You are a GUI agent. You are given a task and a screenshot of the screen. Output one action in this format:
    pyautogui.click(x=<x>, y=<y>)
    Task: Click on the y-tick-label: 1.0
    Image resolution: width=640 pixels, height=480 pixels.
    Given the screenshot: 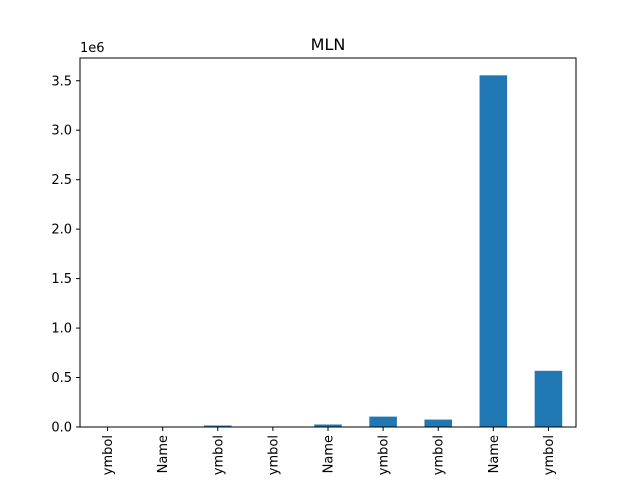 What is the action you would take?
    pyautogui.click(x=61, y=329)
    